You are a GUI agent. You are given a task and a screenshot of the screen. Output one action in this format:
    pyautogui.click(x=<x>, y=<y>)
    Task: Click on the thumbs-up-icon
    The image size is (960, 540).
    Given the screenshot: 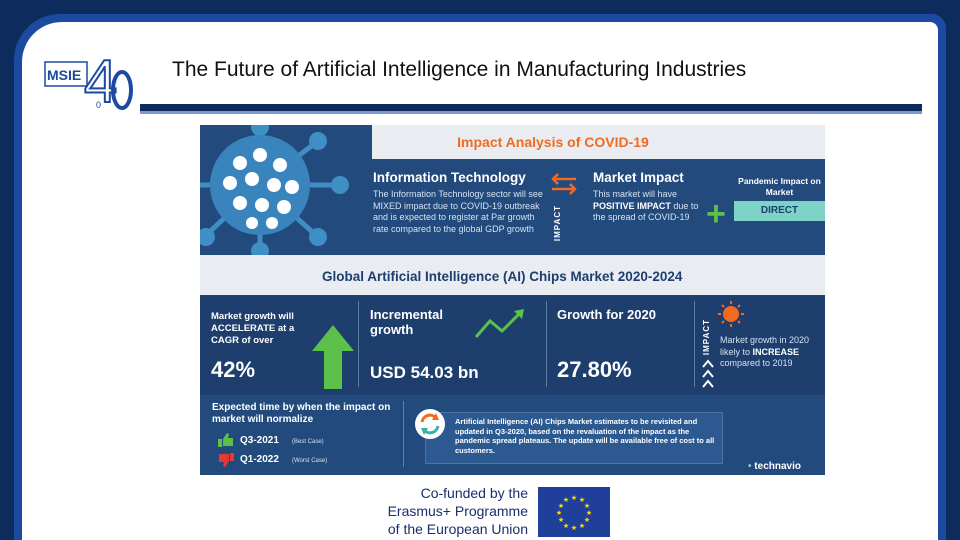 What is the action you would take?
    pyautogui.click(x=225, y=440)
    